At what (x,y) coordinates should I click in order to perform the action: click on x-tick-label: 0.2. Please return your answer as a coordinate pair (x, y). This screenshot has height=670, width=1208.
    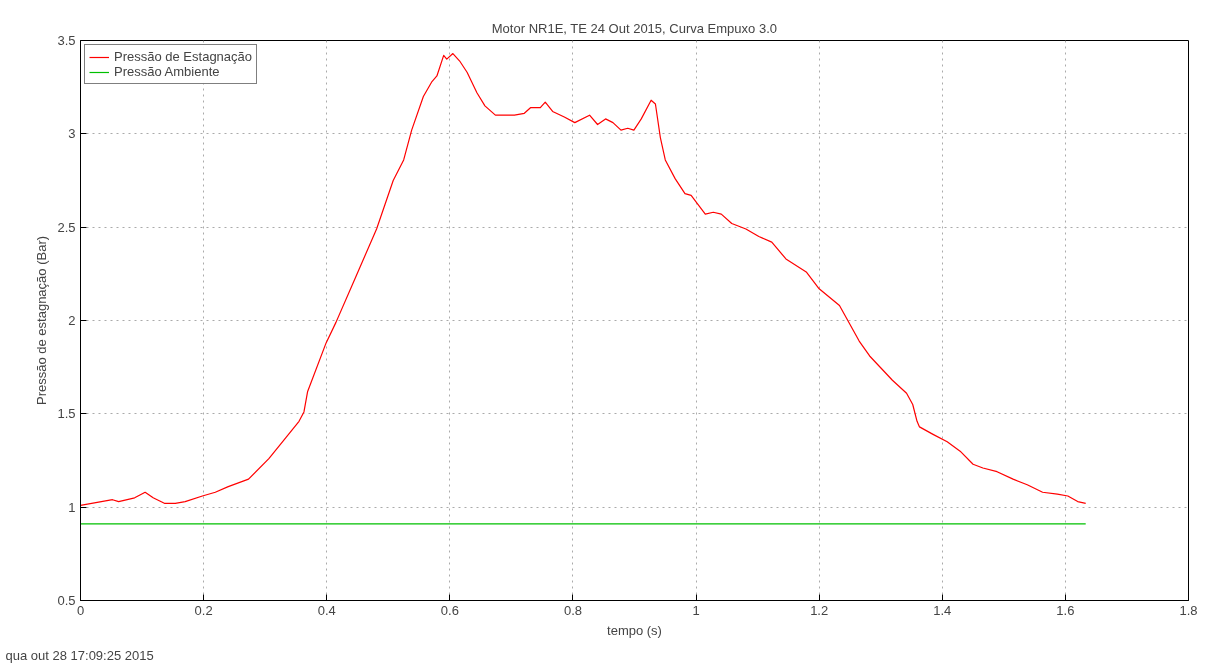
    Looking at the image, I should click on (203, 610).